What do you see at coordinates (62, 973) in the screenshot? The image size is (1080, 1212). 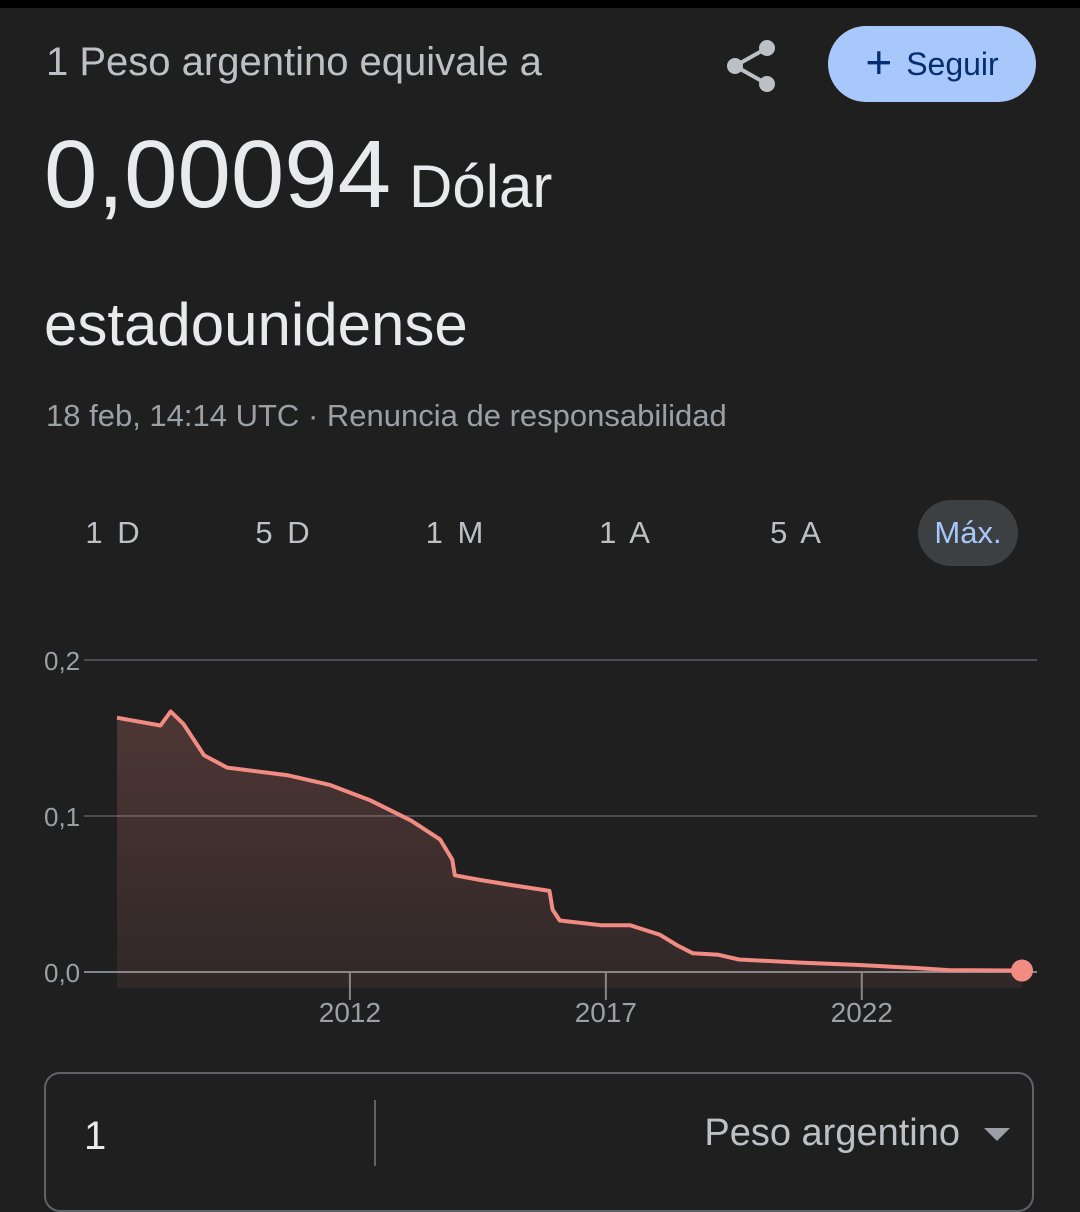 I see `y-tick-label: 0,0` at bounding box center [62, 973].